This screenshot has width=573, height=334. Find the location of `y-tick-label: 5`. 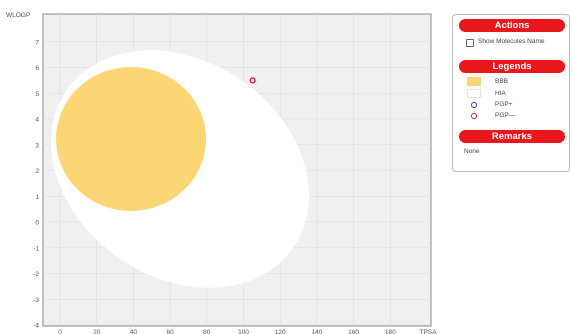

y-tick-label: 5 is located at coordinates (37, 94).